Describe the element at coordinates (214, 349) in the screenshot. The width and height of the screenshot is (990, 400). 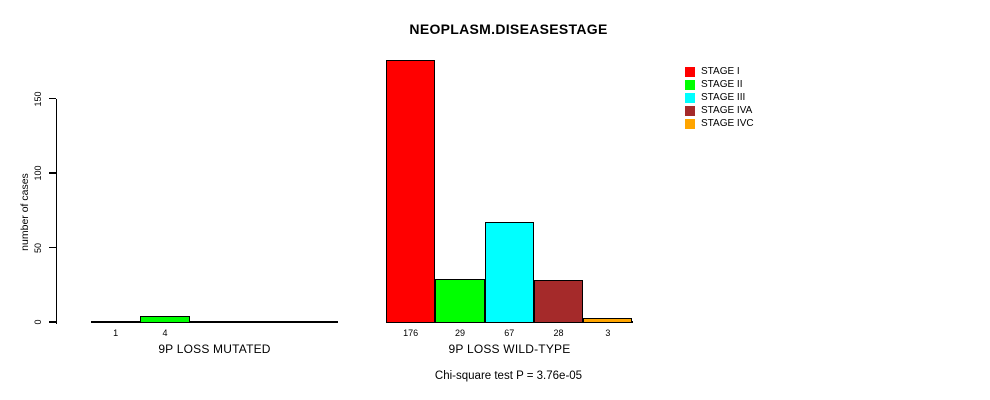
I see `group-label-mutated: 9P LOSS MUTATED` at that location.